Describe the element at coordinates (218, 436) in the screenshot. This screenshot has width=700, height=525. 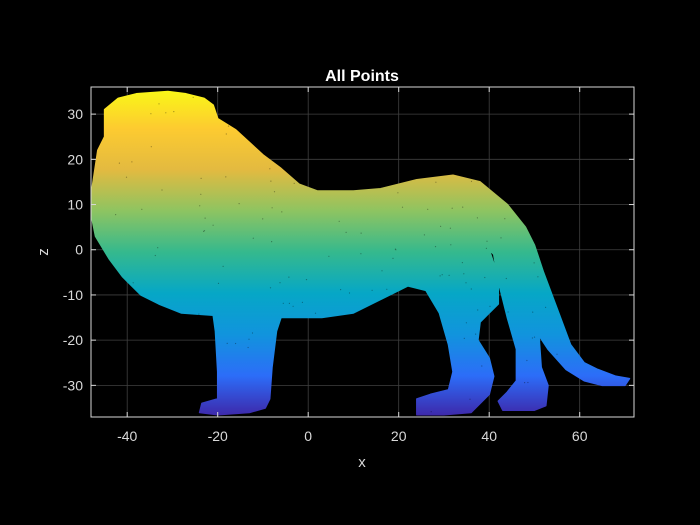
I see `x-tick-label: -20` at that location.